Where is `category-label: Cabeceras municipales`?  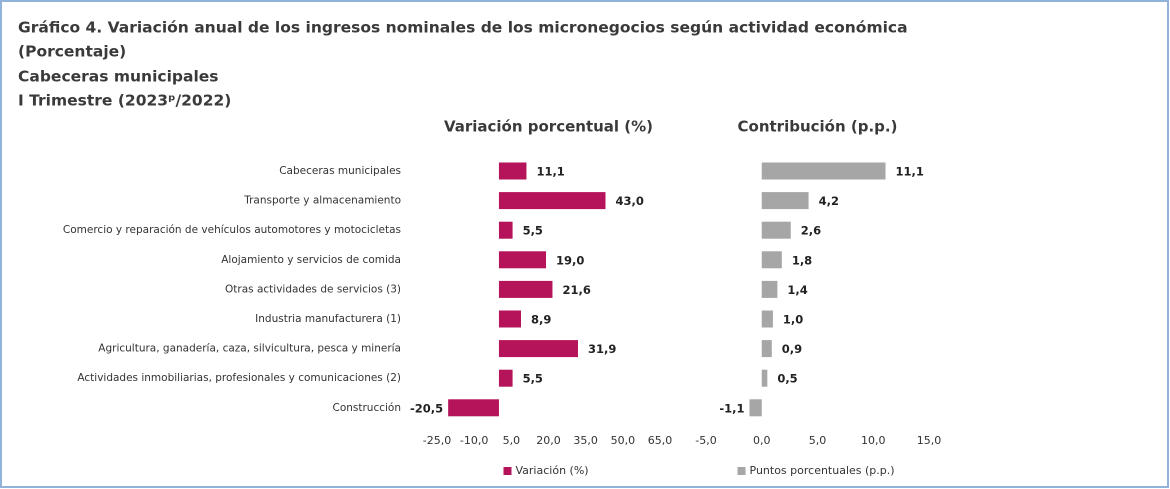 category-label: Cabeceras municipales is located at coordinates (340, 171).